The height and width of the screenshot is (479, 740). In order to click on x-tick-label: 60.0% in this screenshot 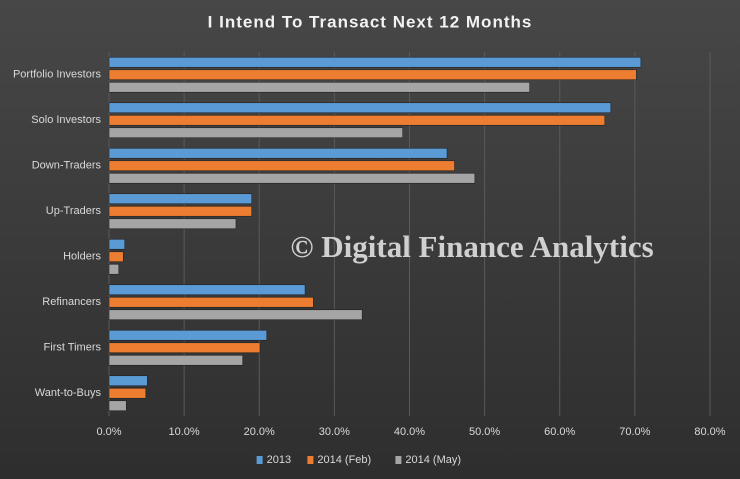, I will do `click(559, 432)`.